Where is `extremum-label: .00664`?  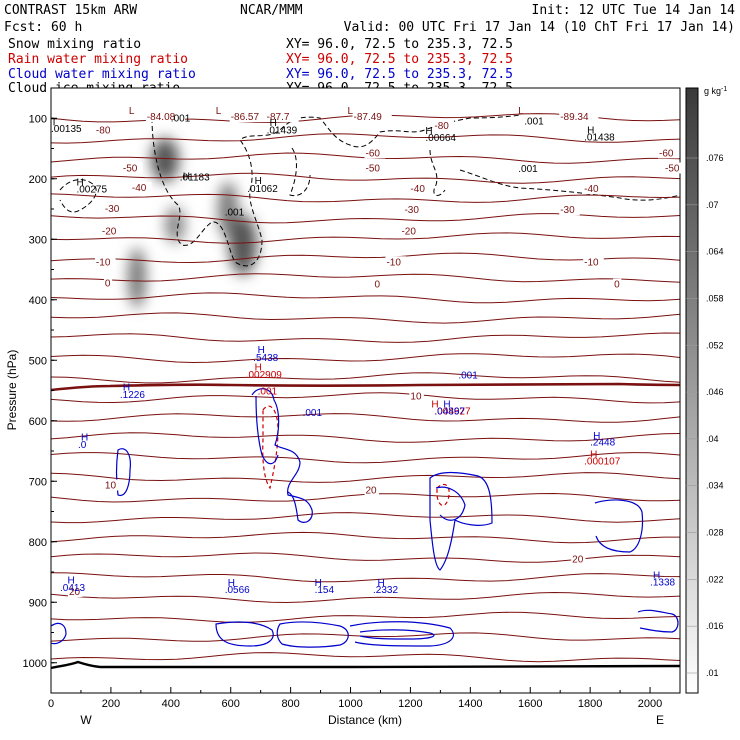
extremum-label: .00664 is located at coordinates (440, 138).